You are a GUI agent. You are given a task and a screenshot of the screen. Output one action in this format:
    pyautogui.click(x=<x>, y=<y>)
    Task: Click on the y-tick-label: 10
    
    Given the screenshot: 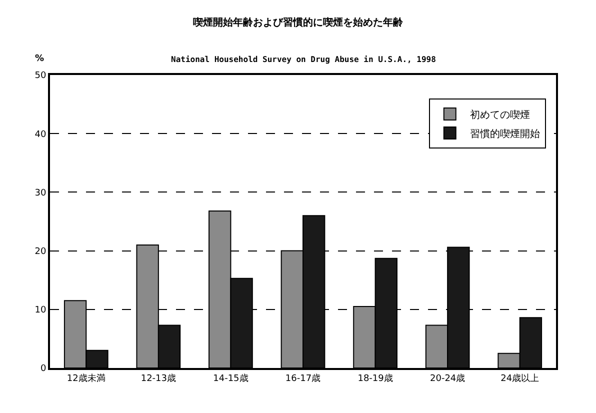 What is the action you would take?
    pyautogui.click(x=40, y=311)
    